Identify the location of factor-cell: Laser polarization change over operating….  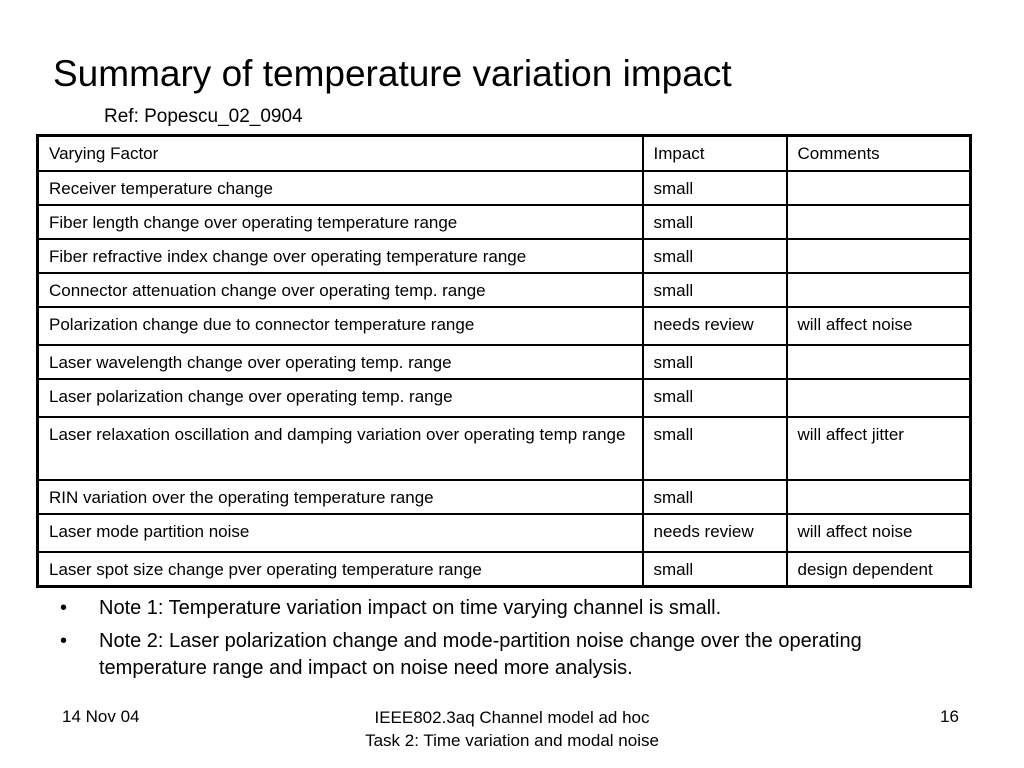
(340, 397).